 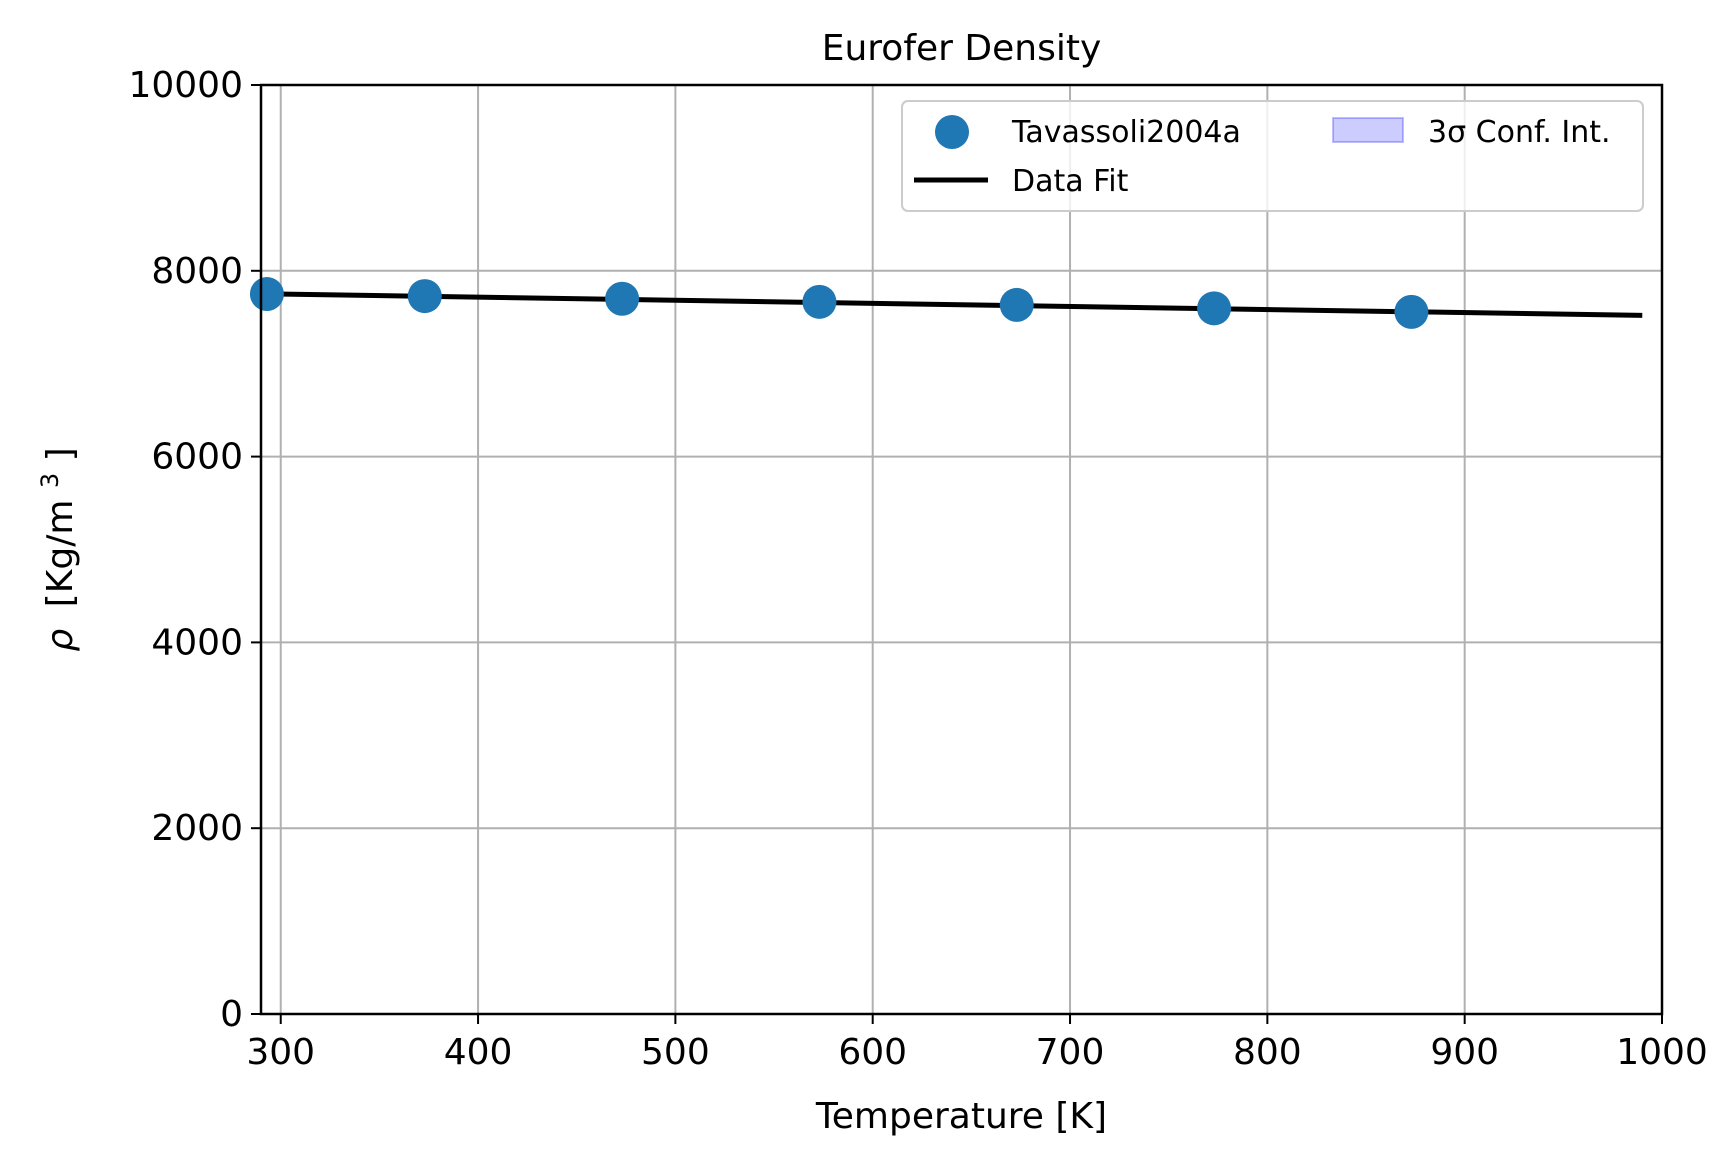 What do you see at coordinates (952, 132) in the screenshot?
I see `legend-marker-scatter` at bounding box center [952, 132].